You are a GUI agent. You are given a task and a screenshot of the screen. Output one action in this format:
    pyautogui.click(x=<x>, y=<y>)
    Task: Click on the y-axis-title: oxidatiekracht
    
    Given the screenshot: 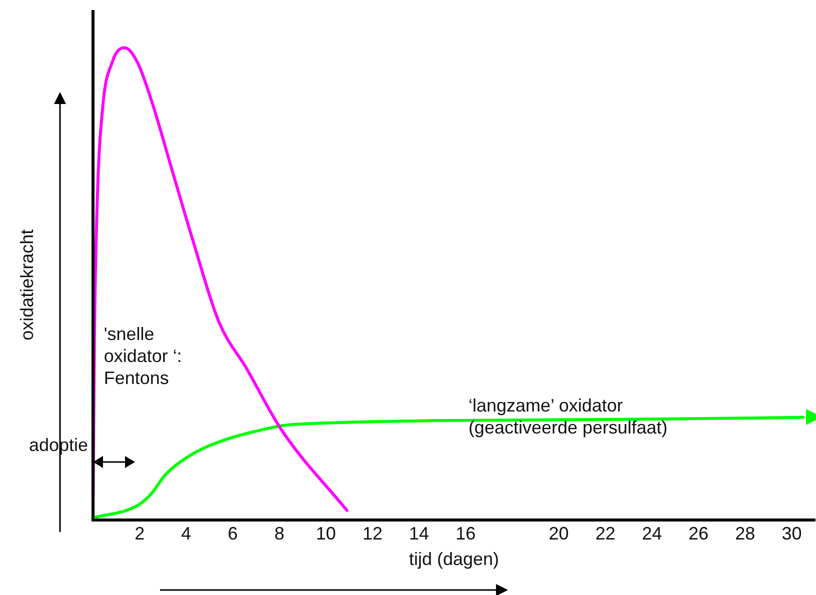 What is the action you would take?
    pyautogui.click(x=26, y=284)
    